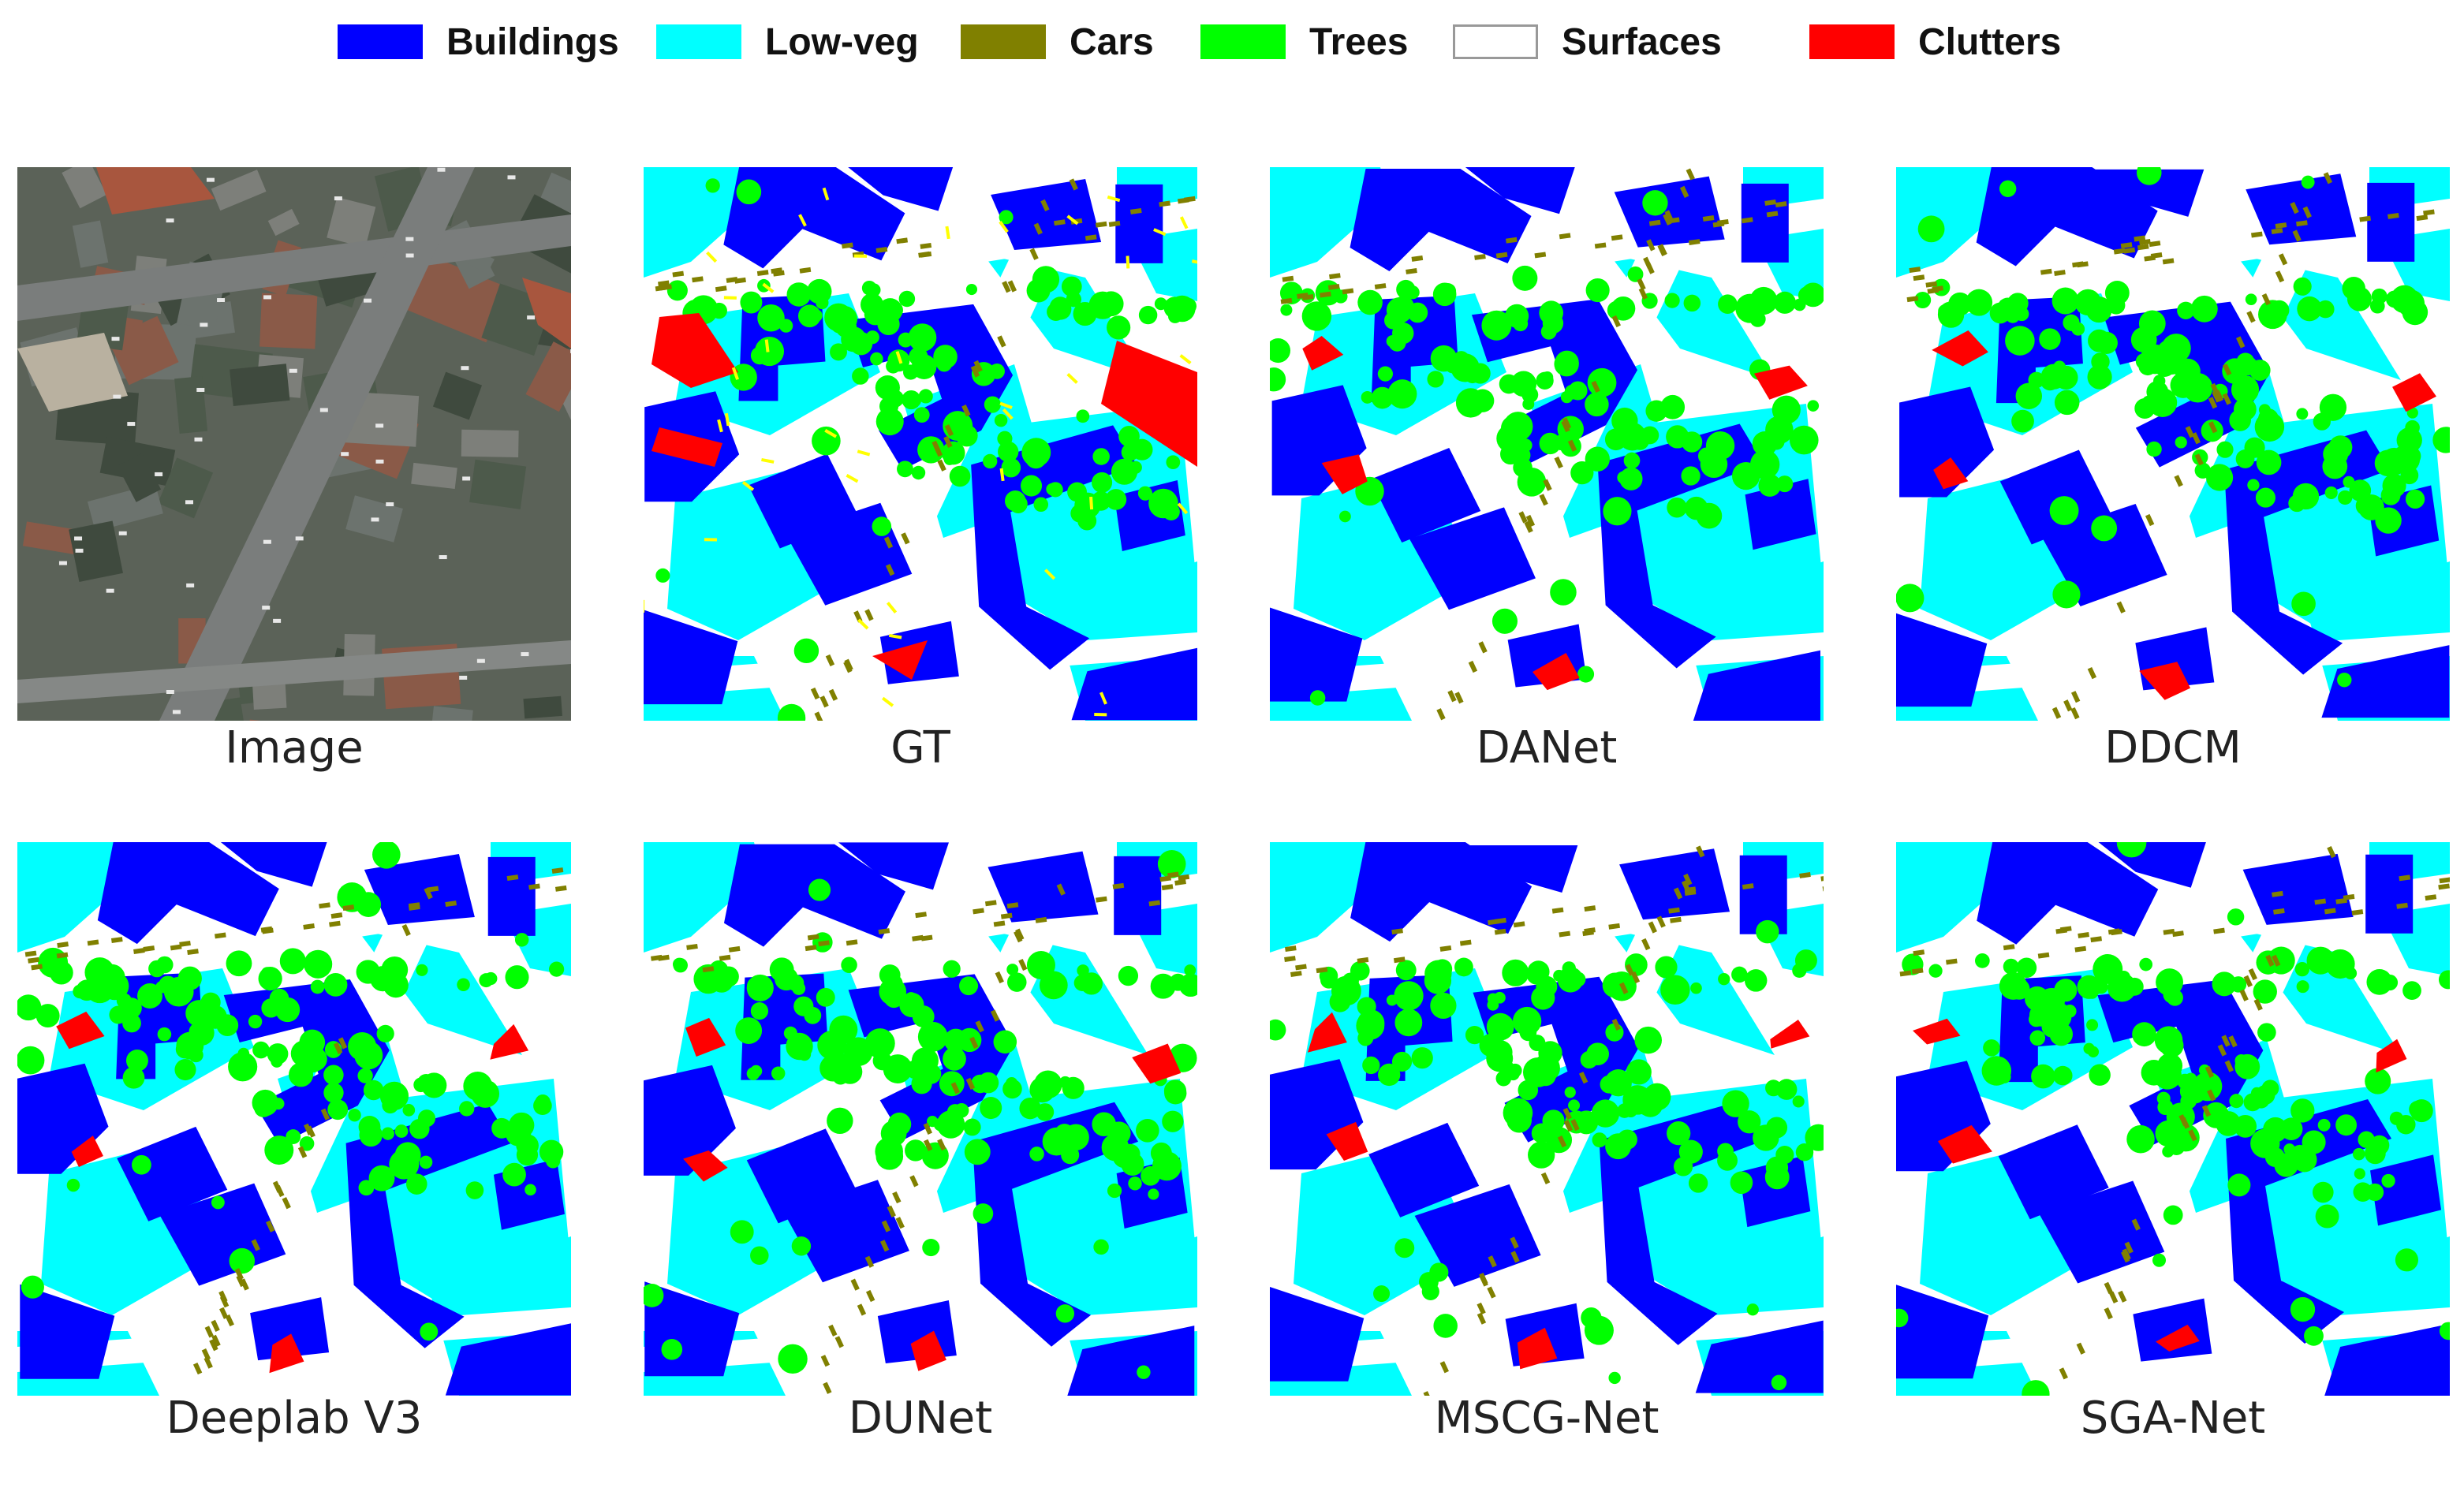 The height and width of the screenshot is (1499, 2464). What do you see at coordinates (1990, 42) in the screenshot?
I see `legend-label: Clutters` at bounding box center [1990, 42].